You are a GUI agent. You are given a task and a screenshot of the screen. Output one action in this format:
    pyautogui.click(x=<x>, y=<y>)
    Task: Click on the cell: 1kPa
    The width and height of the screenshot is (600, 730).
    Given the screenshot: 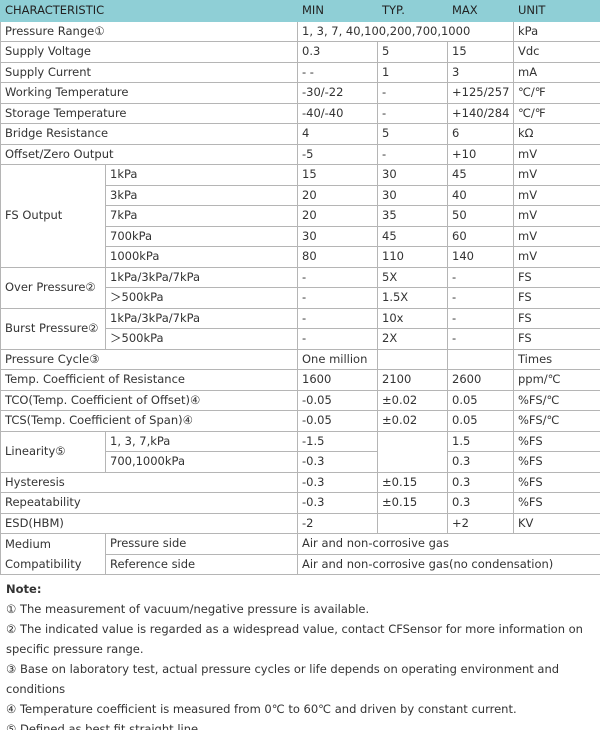 What is the action you would take?
    pyautogui.click(x=201, y=175)
    